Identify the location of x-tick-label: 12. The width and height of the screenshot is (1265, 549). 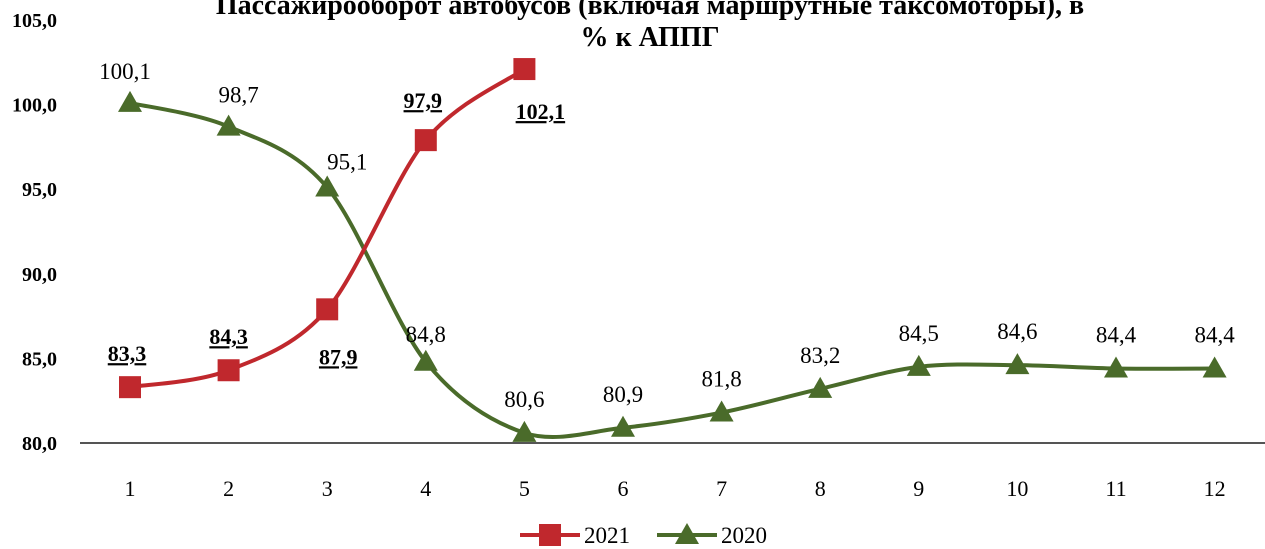
(1215, 488).